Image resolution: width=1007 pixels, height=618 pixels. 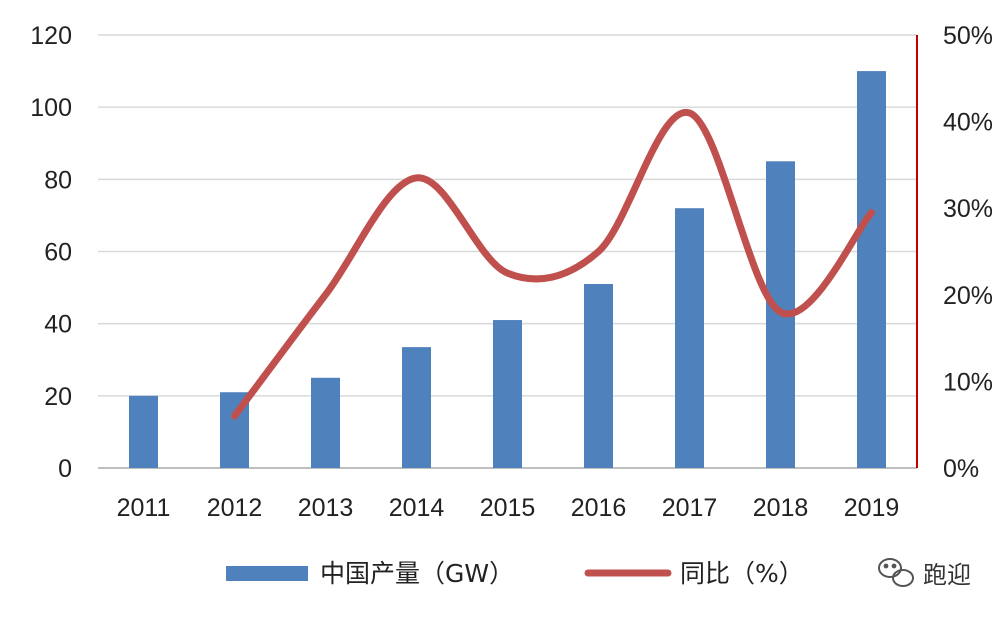 What do you see at coordinates (968, 123) in the screenshot?
I see `y-right-tick-label: 40%` at bounding box center [968, 123].